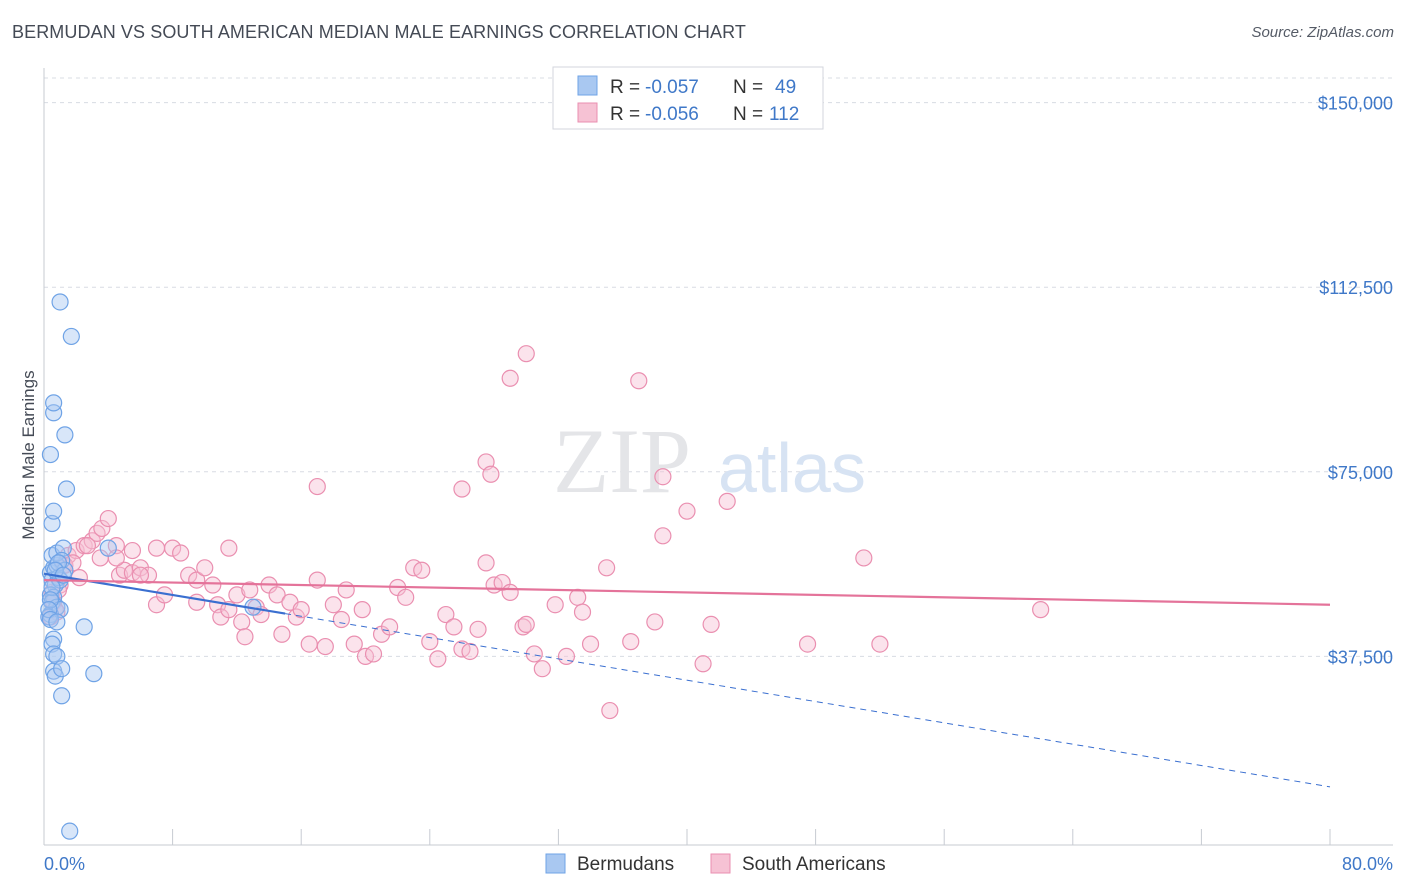 The height and width of the screenshot is (892, 1406). I want to click on y-tick-label: $150,000, so click(1355, 104).